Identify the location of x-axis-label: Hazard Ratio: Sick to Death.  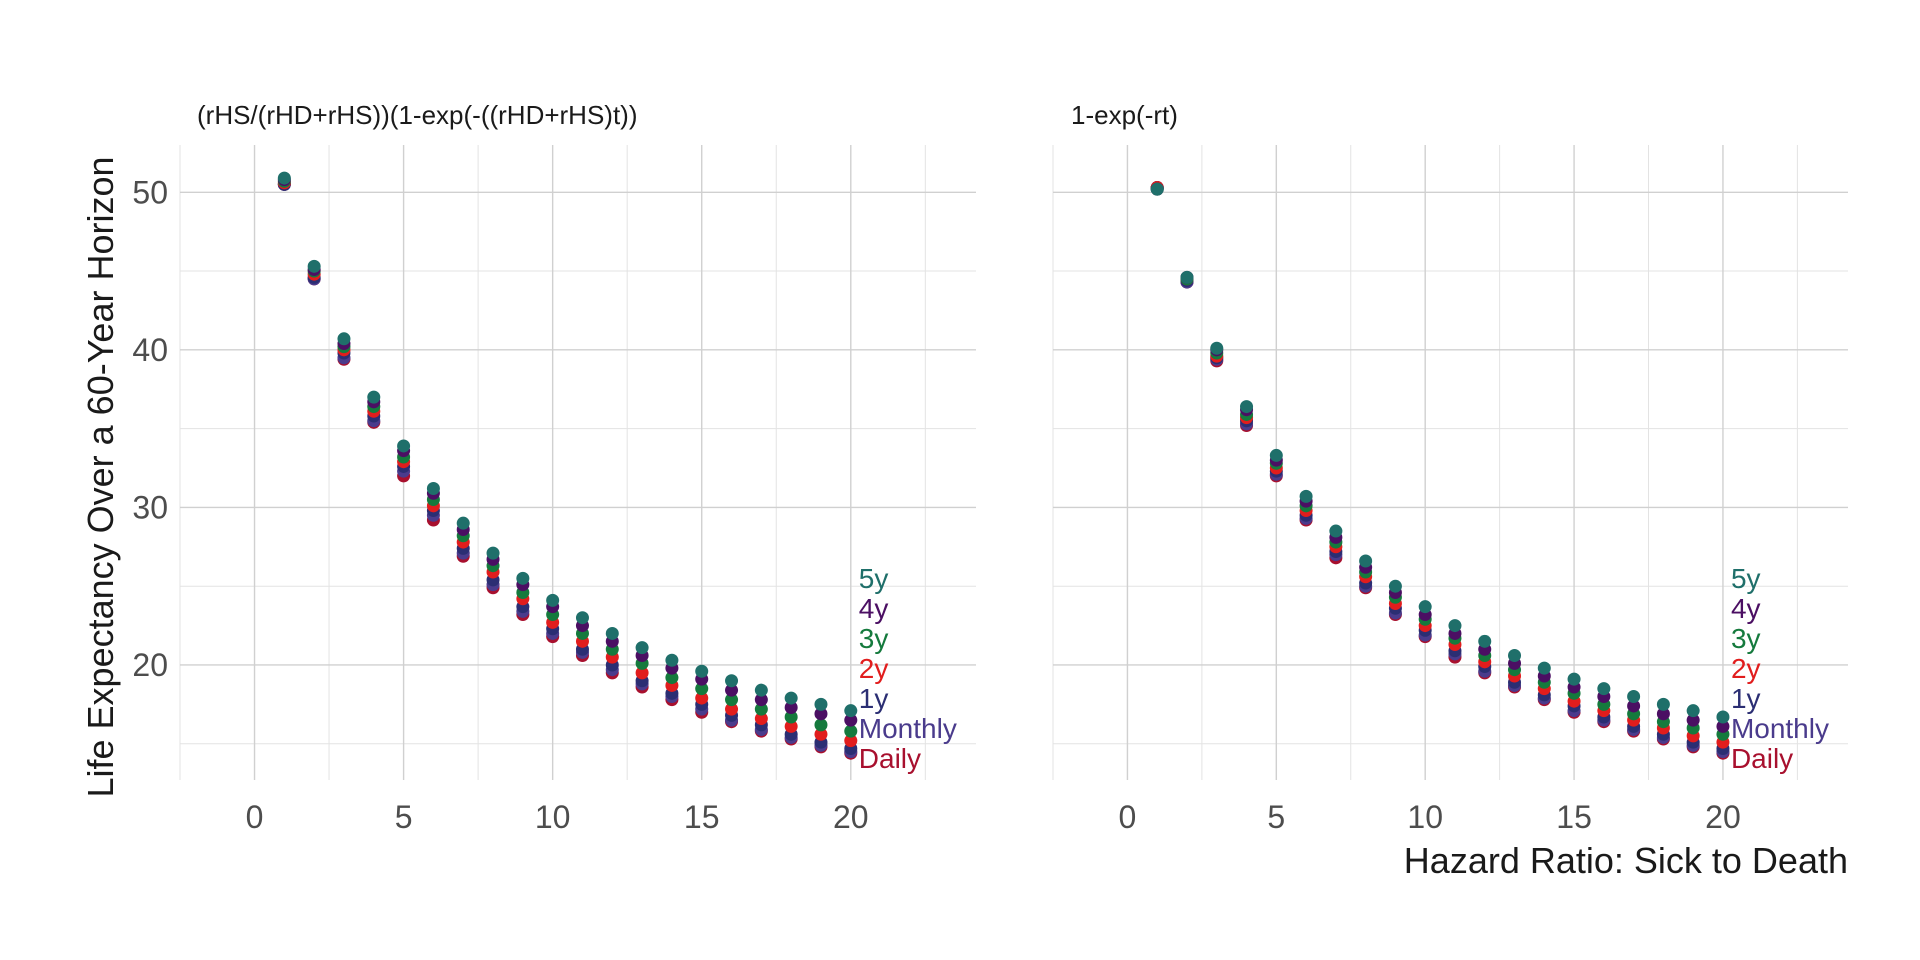
(1626, 860).